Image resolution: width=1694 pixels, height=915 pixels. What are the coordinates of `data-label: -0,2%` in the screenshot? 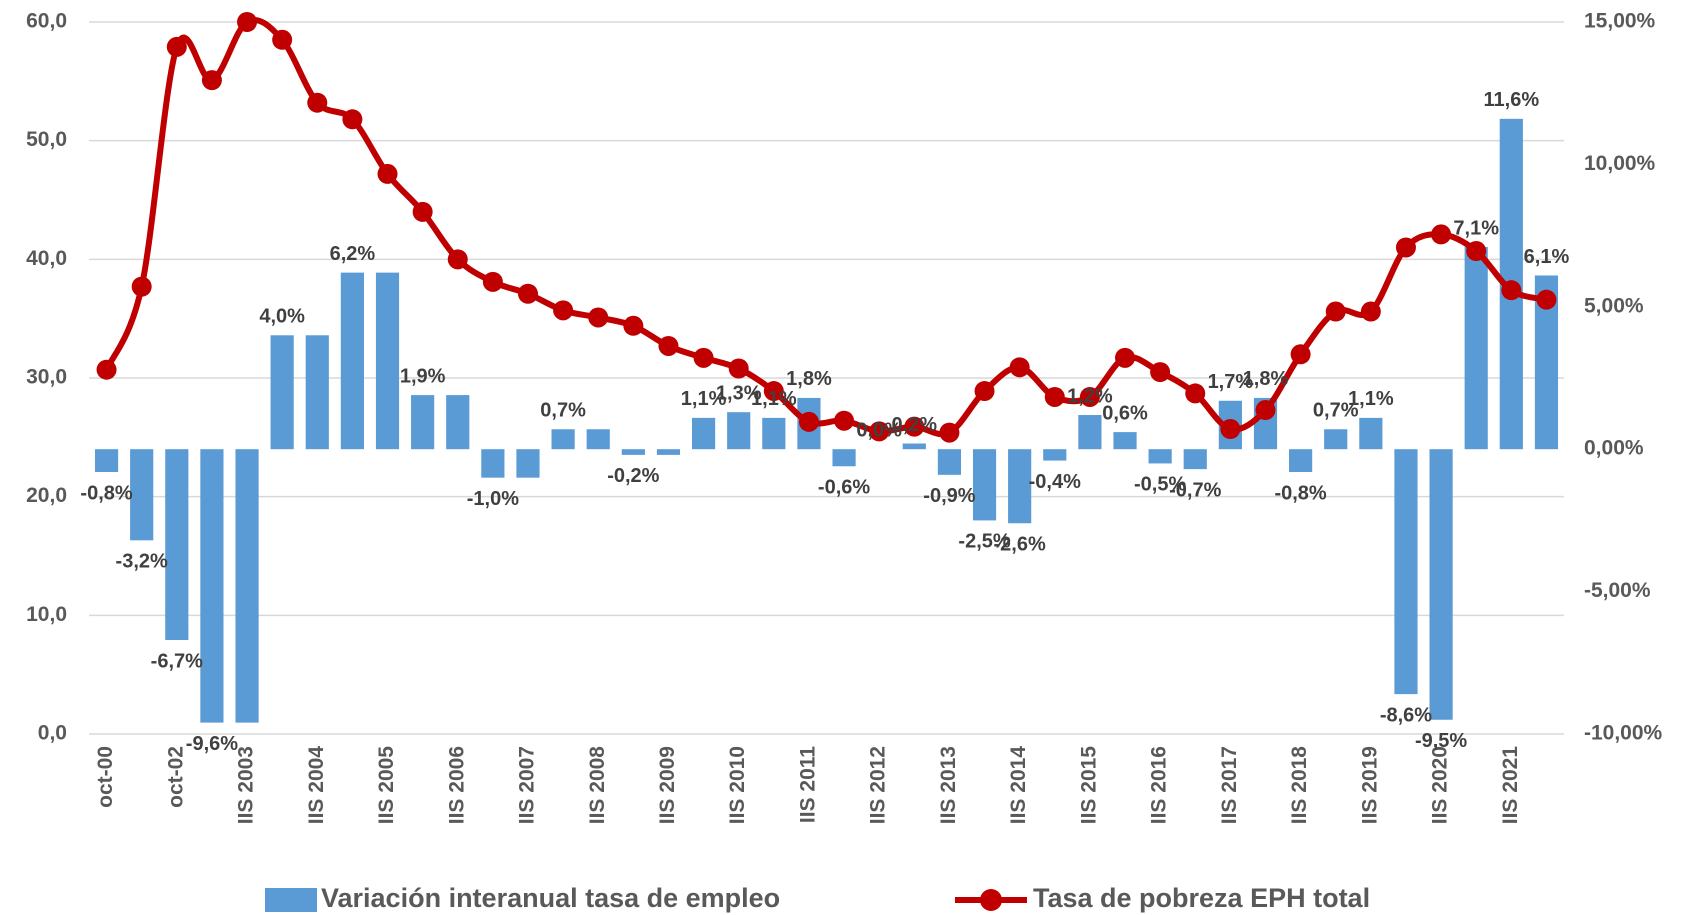 It's located at (633, 476).